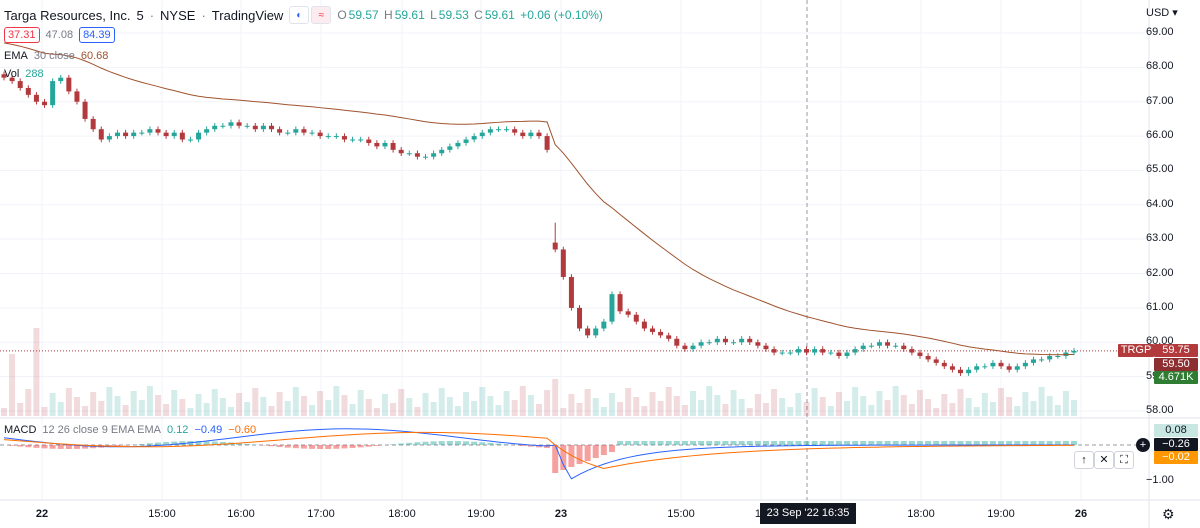 The width and height of the screenshot is (1200, 528). What do you see at coordinates (808, 513) in the screenshot?
I see `crosshair-time-label: 23 Sep '22 16:35` at bounding box center [808, 513].